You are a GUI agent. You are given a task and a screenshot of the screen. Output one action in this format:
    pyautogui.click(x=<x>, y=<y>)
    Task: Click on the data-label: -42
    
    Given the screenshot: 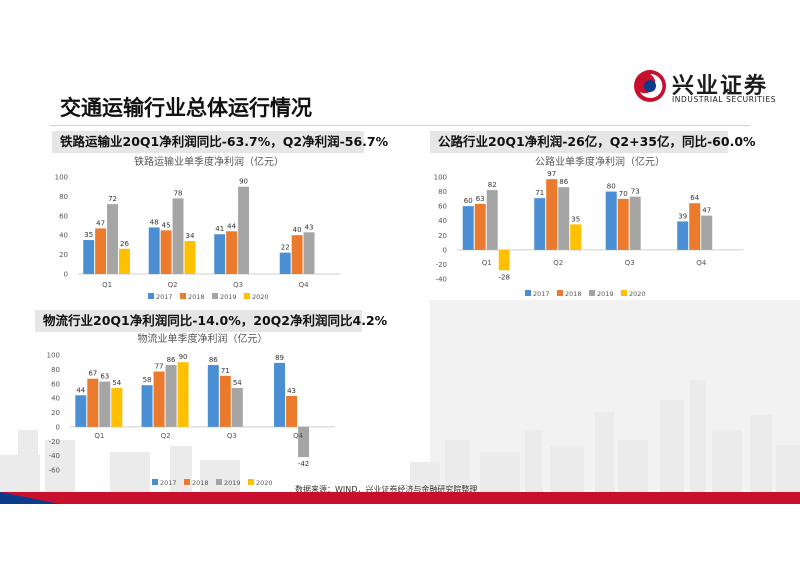 What is the action you would take?
    pyautogui.click(x=303, y=464)
    